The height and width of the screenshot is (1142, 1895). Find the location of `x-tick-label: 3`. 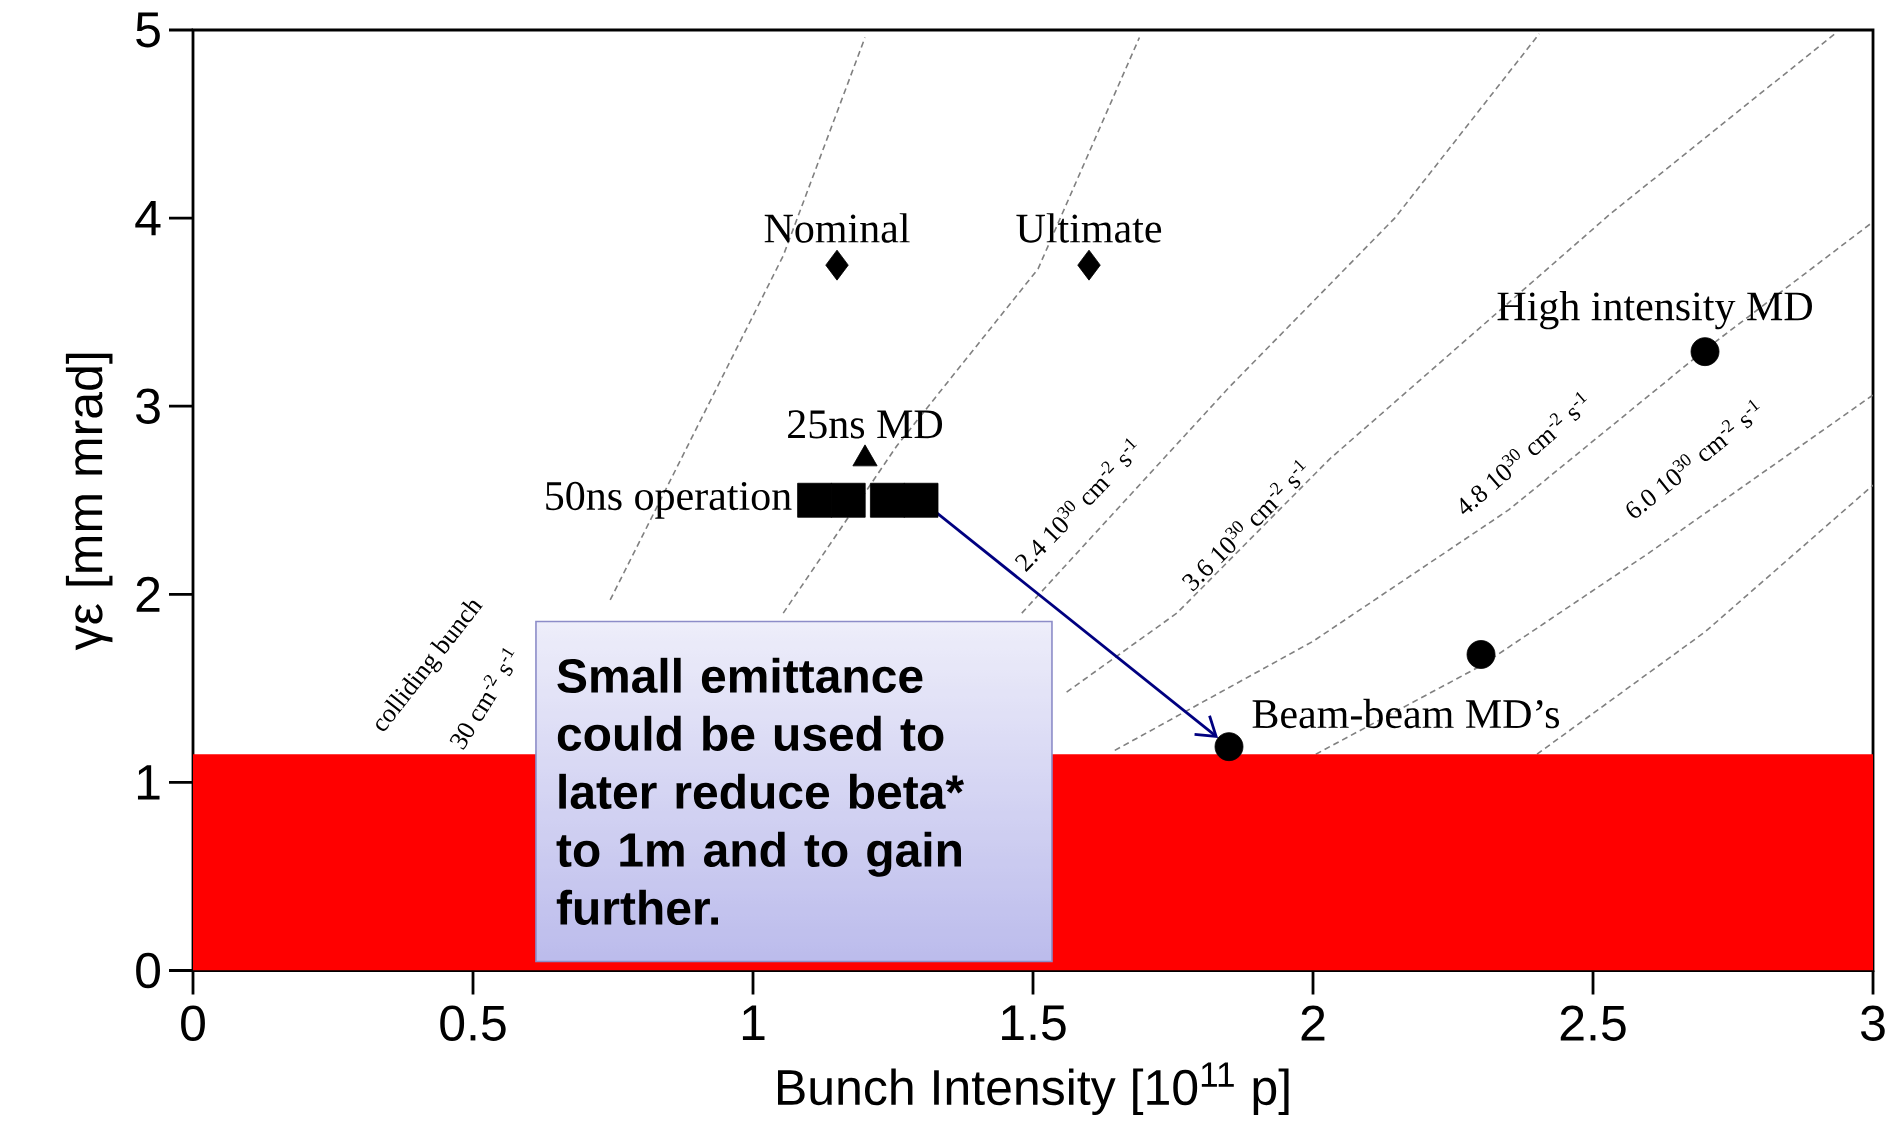

x-tick-label: 3 is located at coordinates (1873, 1023).